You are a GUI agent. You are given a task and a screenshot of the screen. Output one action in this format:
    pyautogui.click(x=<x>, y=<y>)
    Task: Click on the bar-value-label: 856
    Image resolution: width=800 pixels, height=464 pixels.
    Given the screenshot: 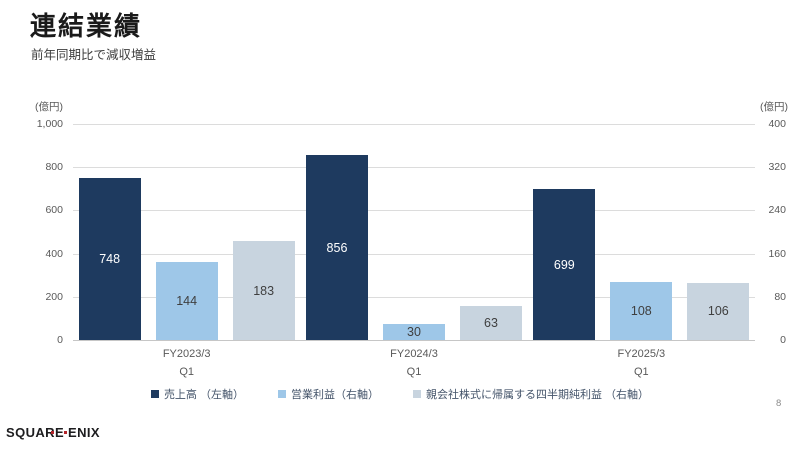 What is the action you would take?
    pyautogui.click(x=337, y=247)
    